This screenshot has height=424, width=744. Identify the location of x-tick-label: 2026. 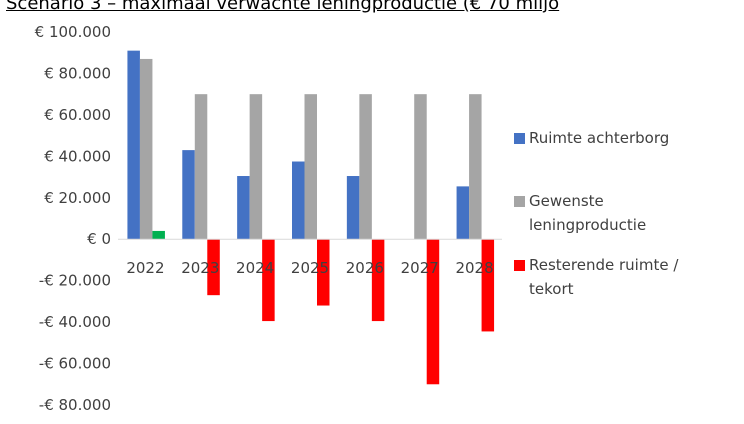
(365, 268).